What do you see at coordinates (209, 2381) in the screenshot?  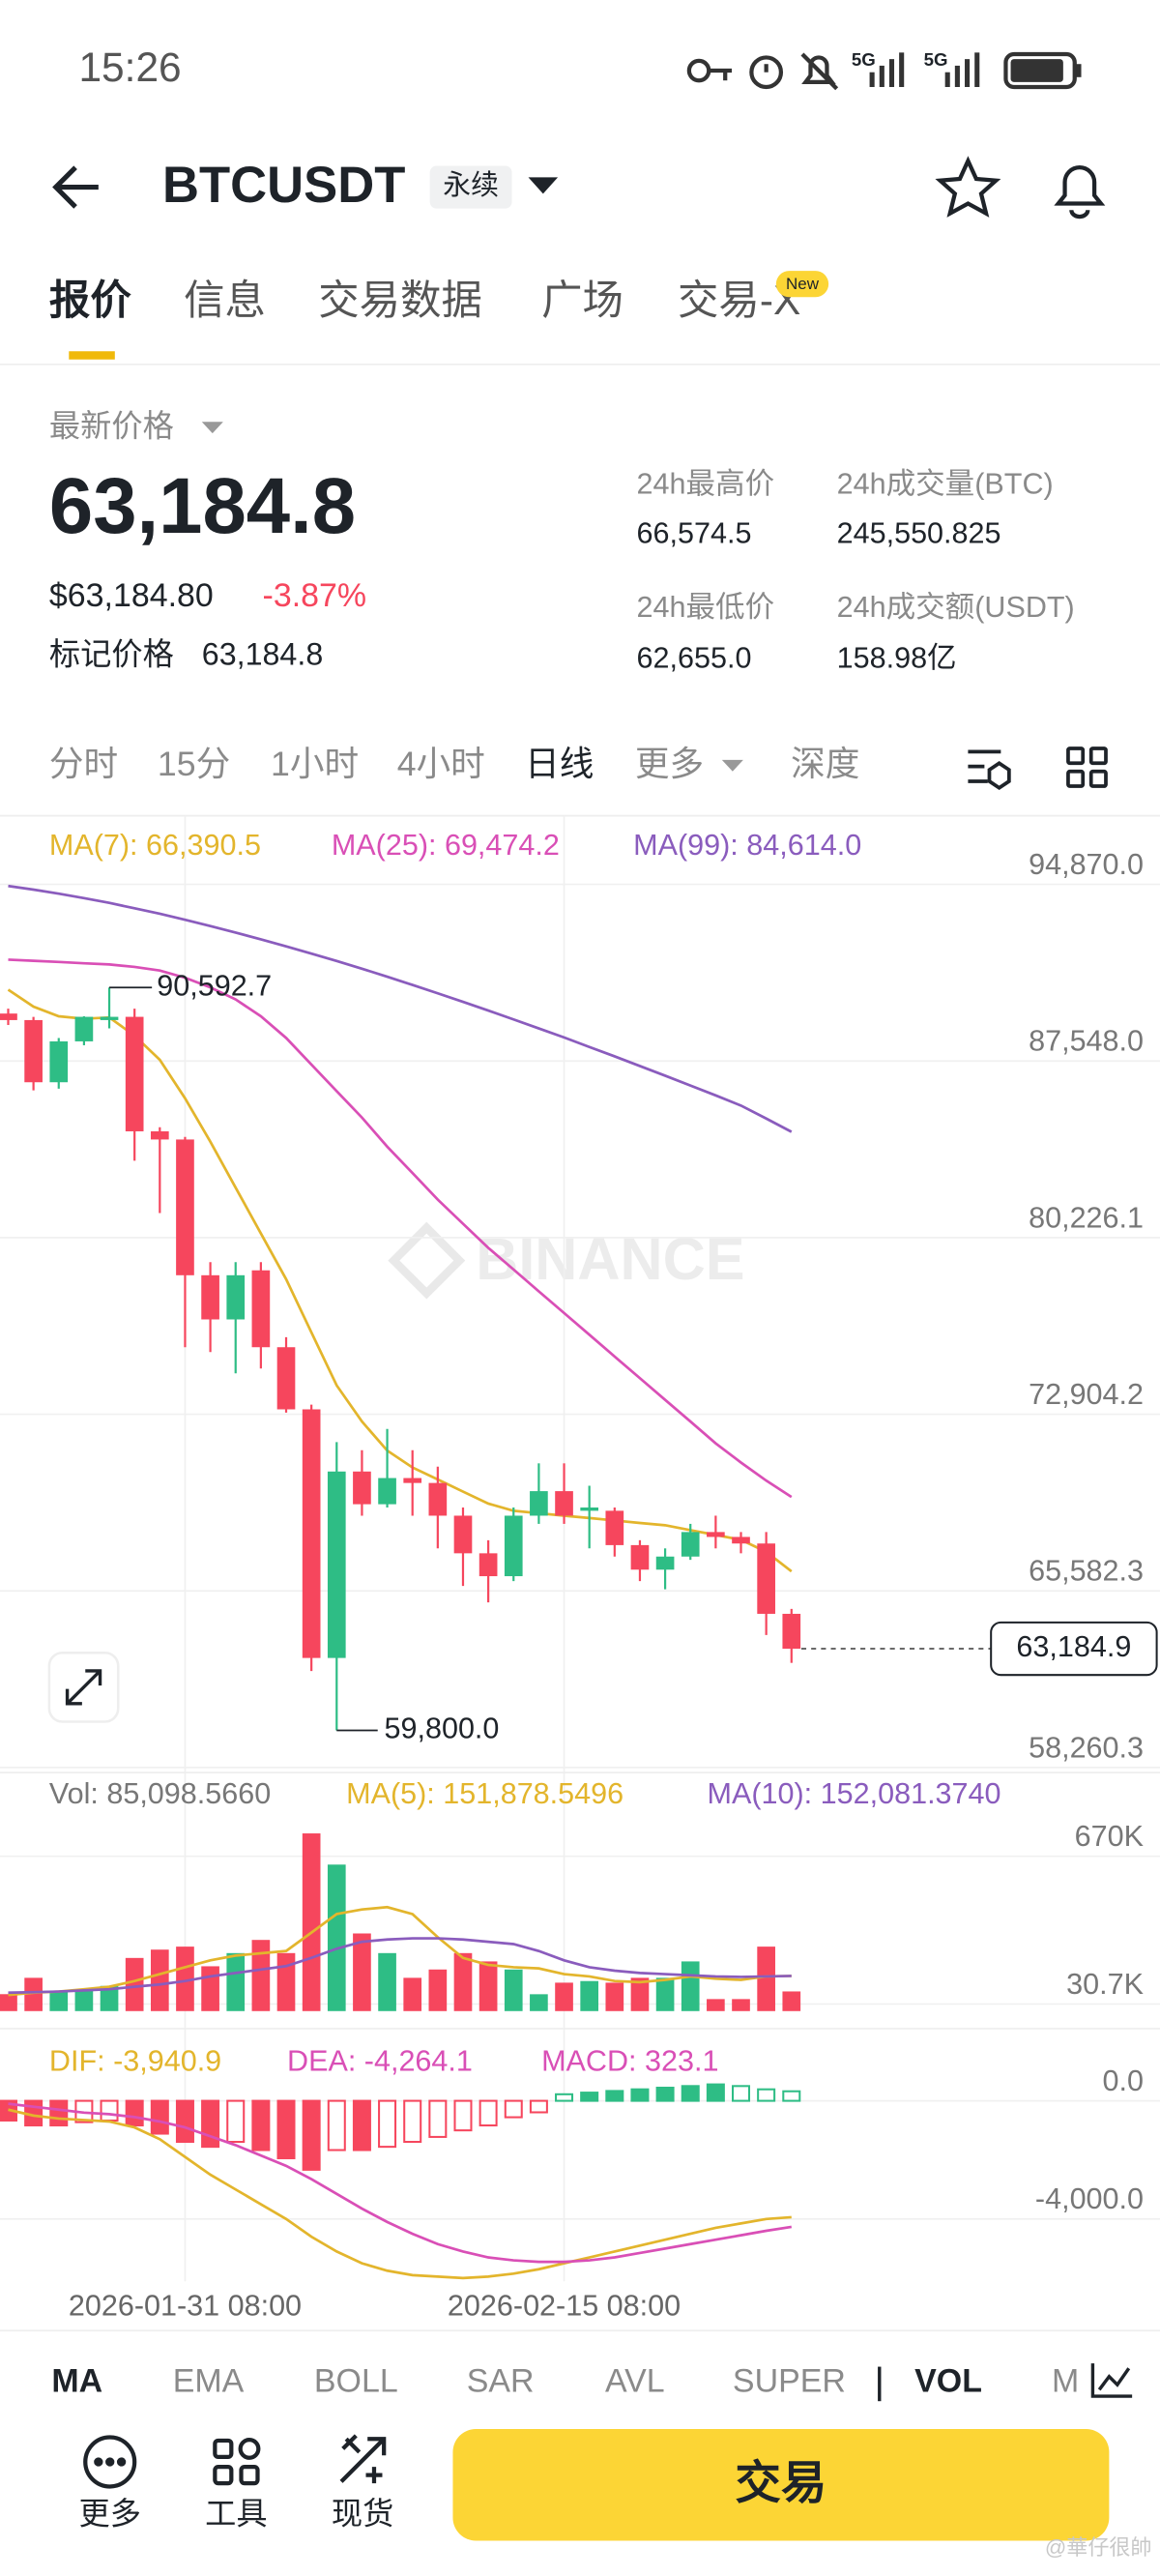 I see `indicator-tab: EMA` at bounding box center [209, 2381].